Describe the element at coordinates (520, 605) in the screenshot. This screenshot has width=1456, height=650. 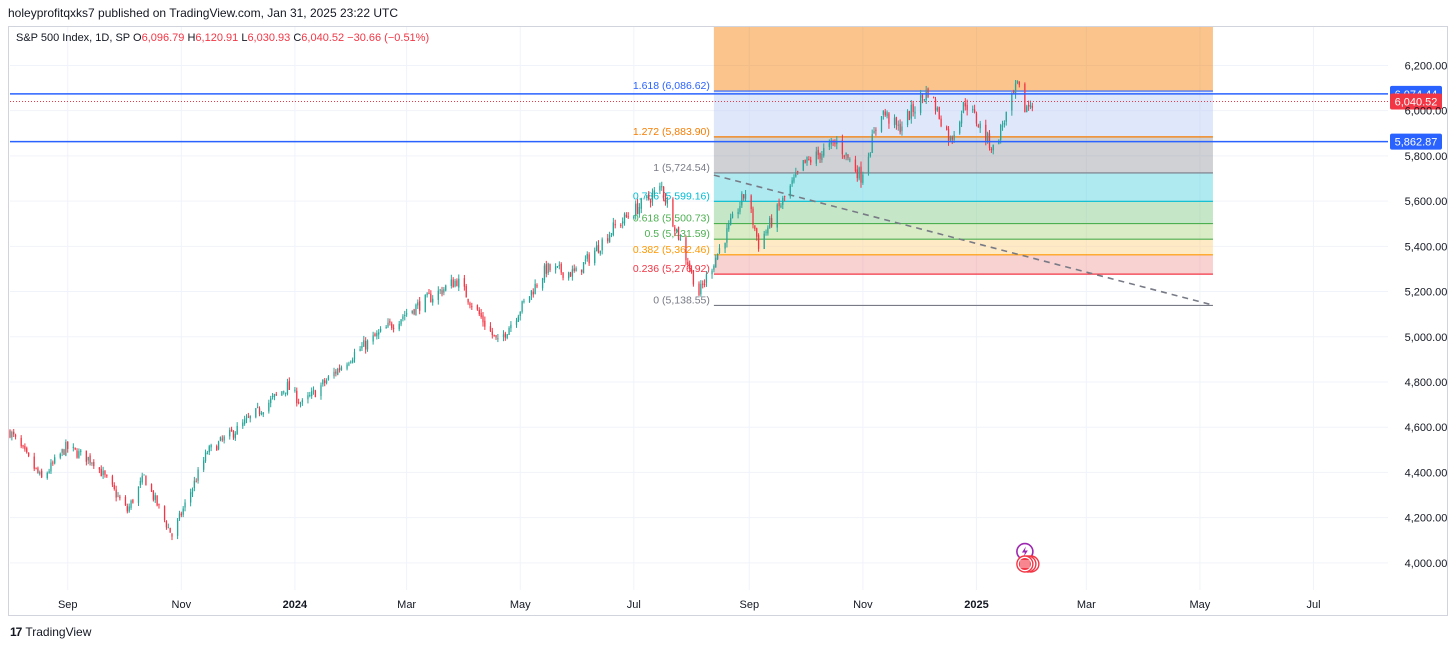
I see `x-tick-label: May` at that location.